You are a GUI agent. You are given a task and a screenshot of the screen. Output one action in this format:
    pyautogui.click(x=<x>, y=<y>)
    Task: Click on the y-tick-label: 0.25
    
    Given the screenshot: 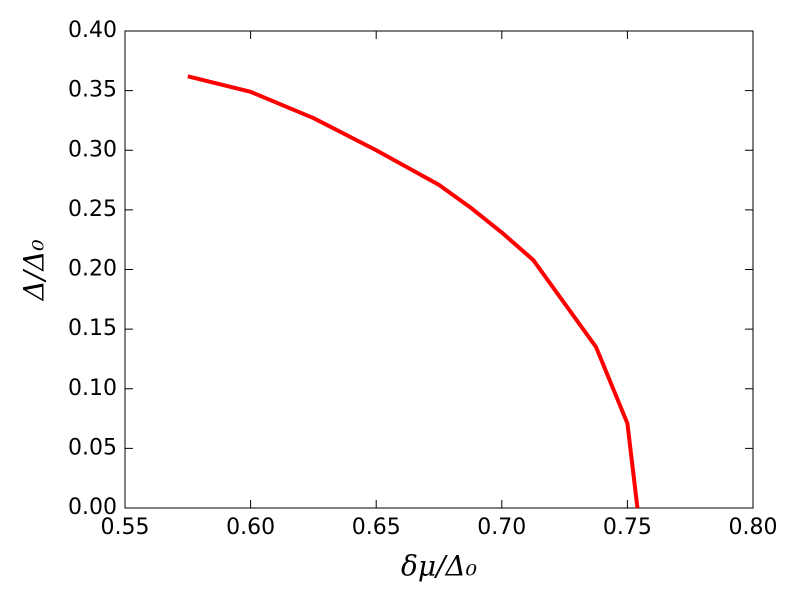 What is the action you would take?
    pyautogui.click(x=92, y=209)
    